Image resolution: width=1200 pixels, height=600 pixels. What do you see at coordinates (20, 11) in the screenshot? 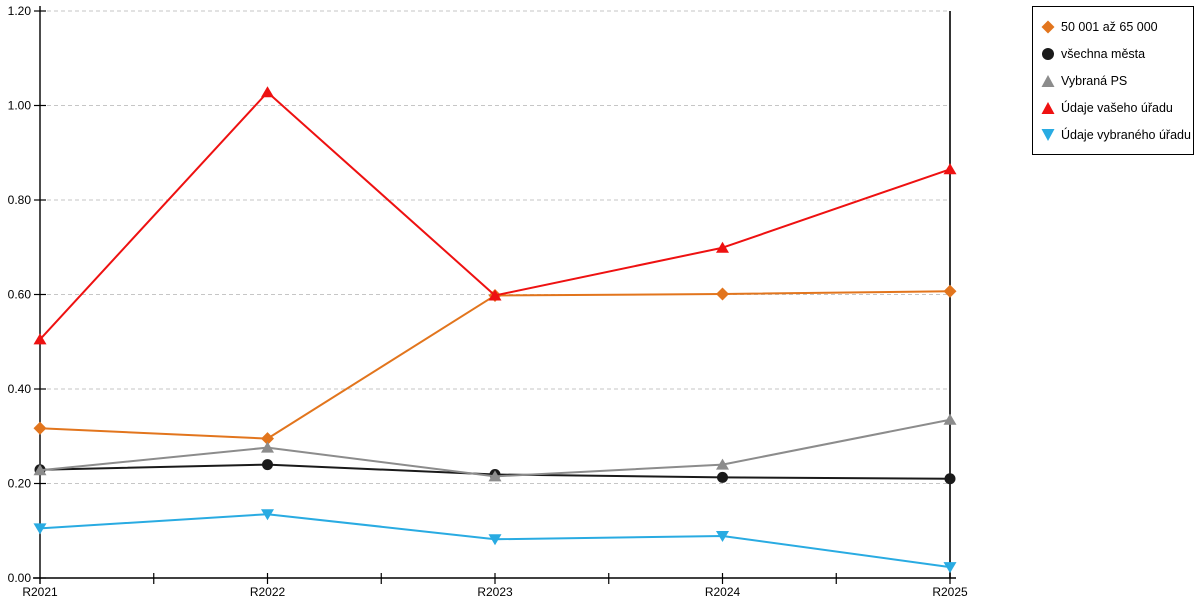
I see `y-tick-label: 1.20` at bounding box center [20, 11].